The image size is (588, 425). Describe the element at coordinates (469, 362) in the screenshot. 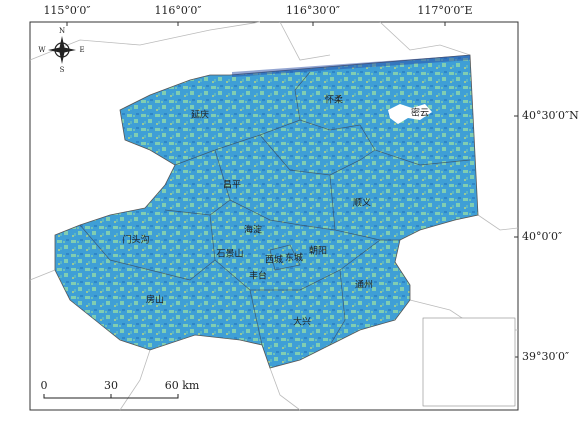

I see `legend-box` at that location.